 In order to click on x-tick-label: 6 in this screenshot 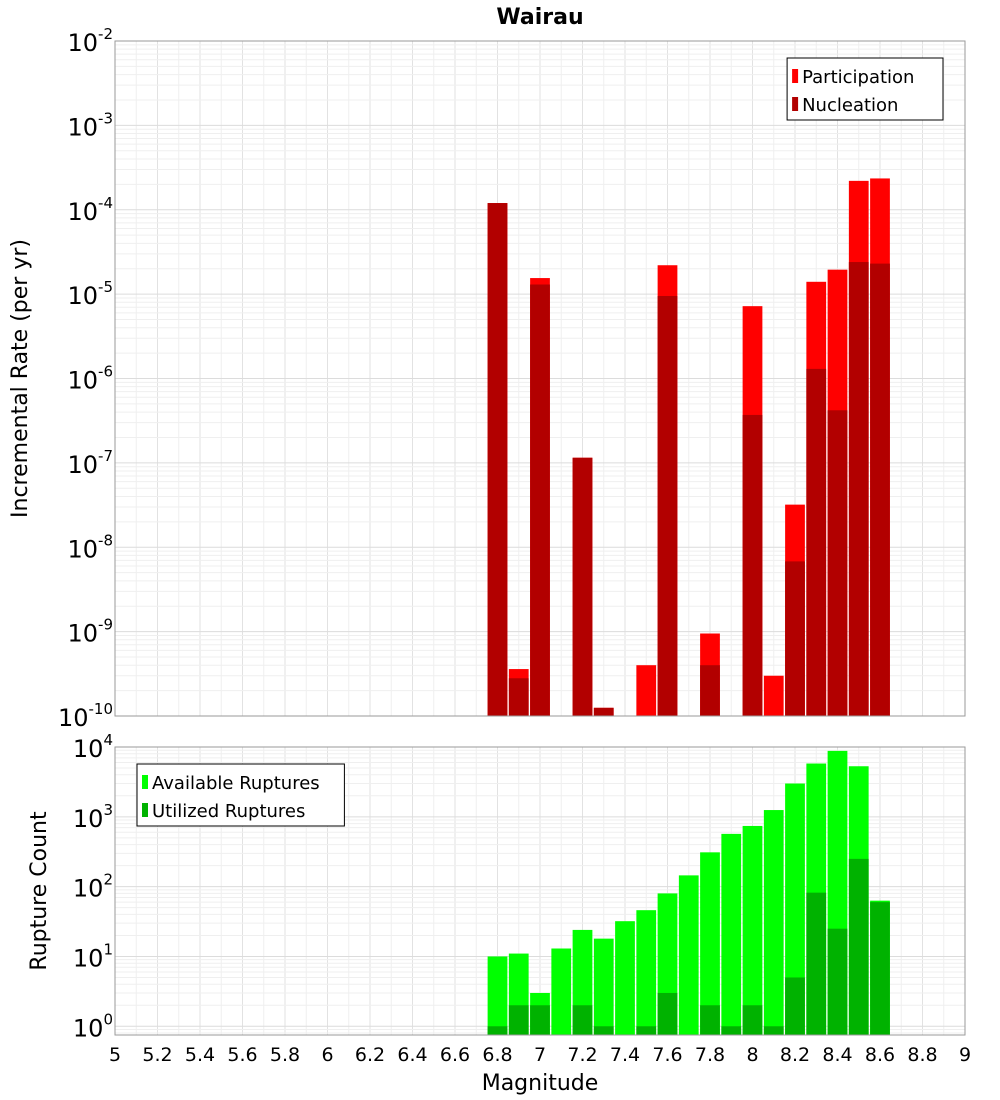, I will do `click(327, 1055)`.